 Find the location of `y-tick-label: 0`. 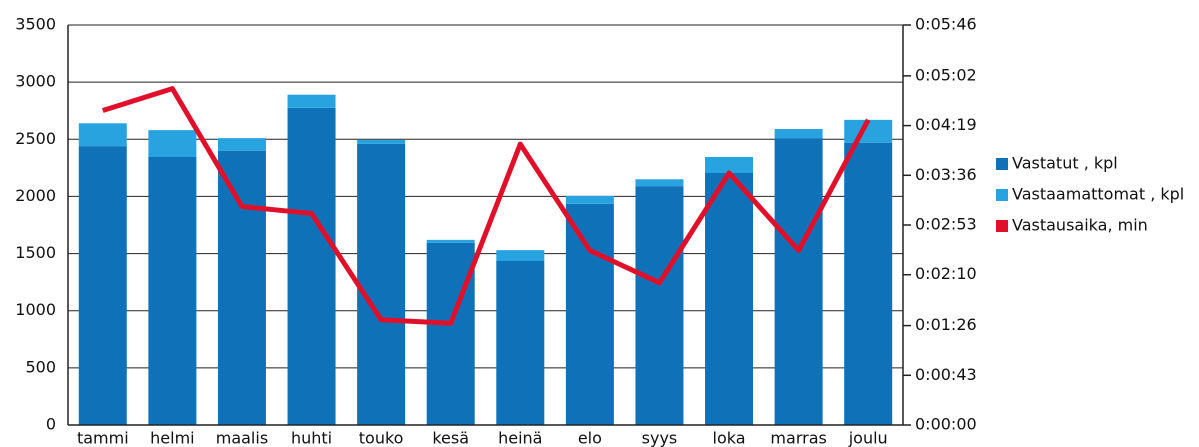

y-tick-label: 0 is located at coordinates (51, 424).